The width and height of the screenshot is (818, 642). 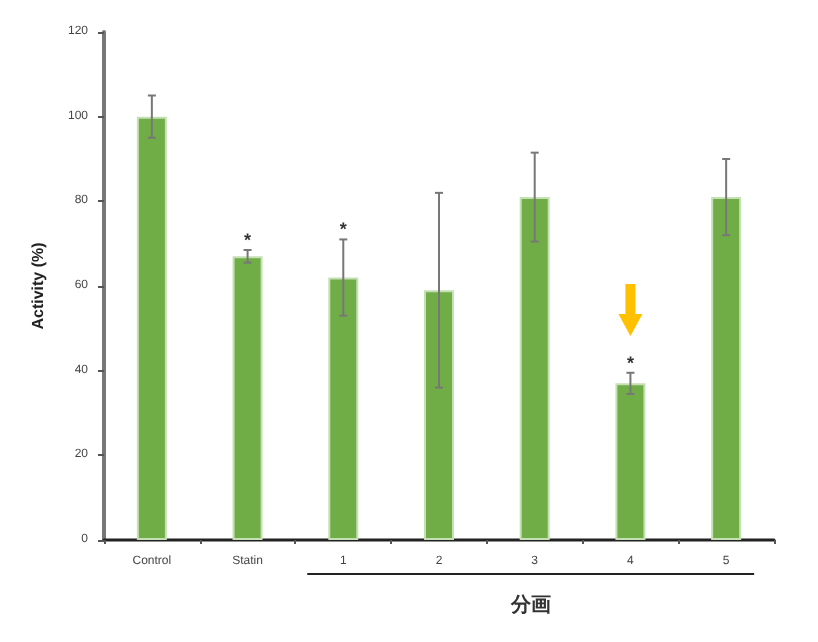 What do you see at coordinates (38, 285) in the screenshot?
I see `y-axis-title: Activity (%)` at bounding box center [38, 285].